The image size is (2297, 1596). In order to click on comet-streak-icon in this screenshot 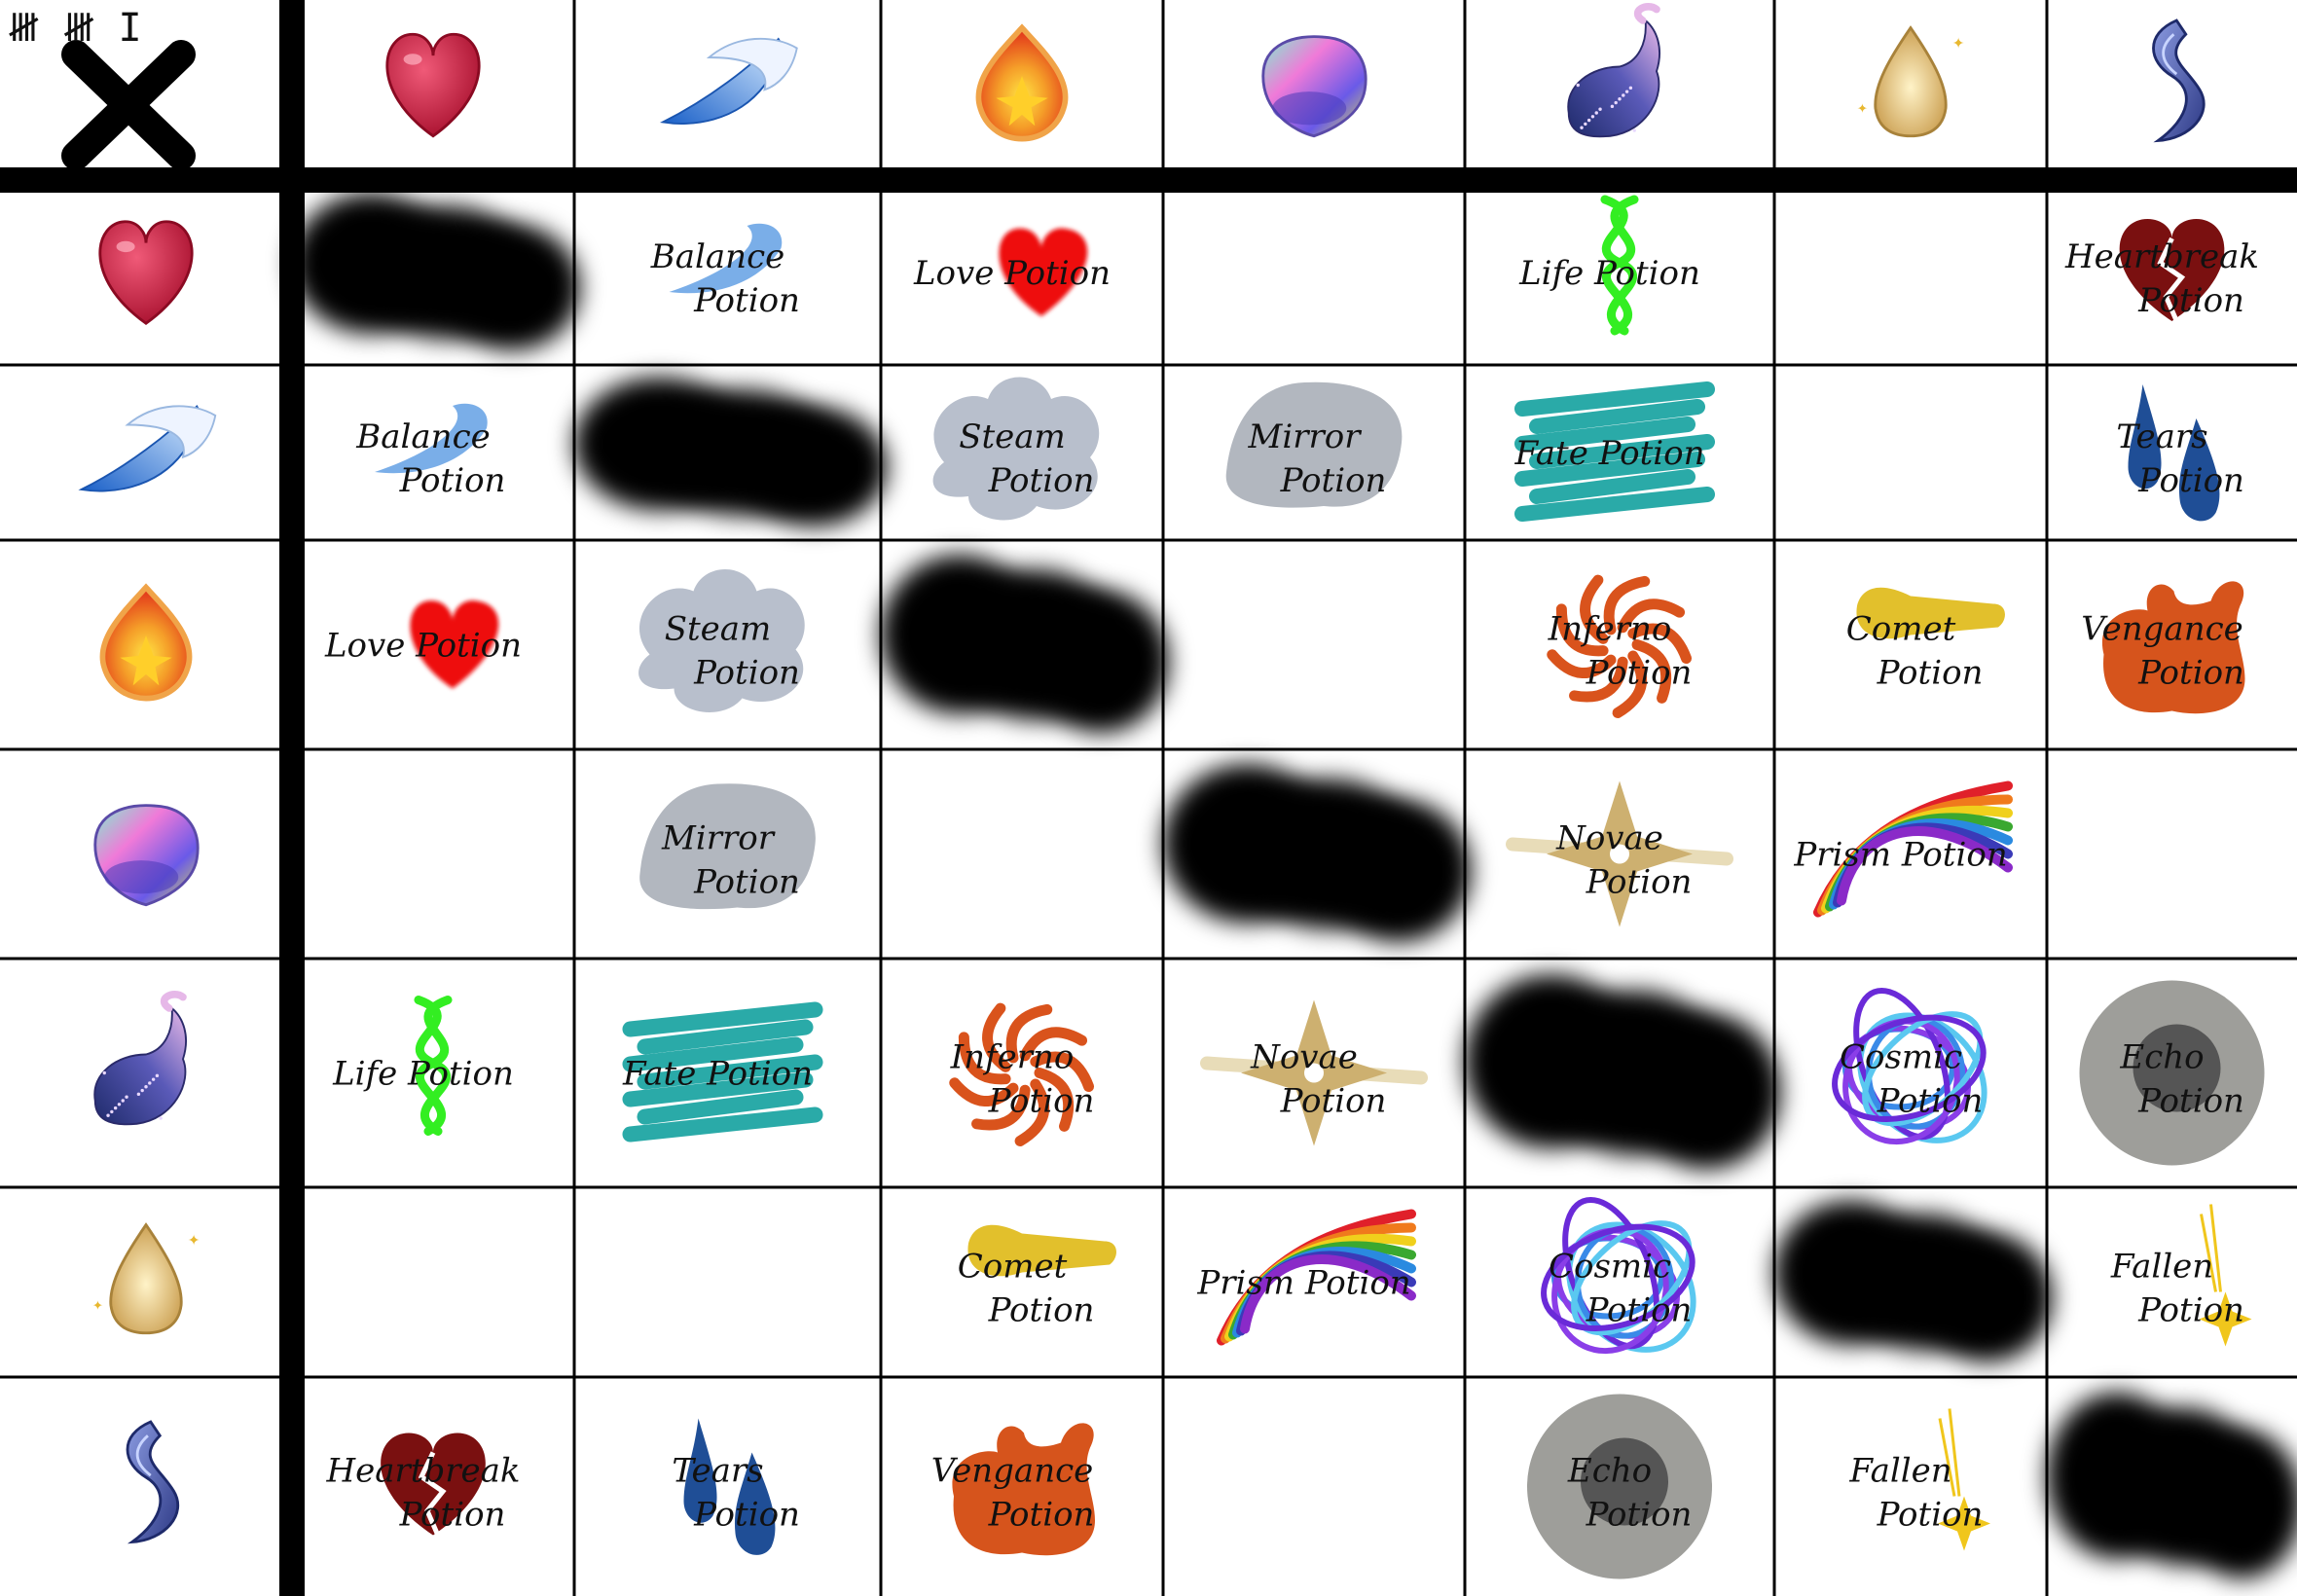, I will do `click(1041, 1250)`.